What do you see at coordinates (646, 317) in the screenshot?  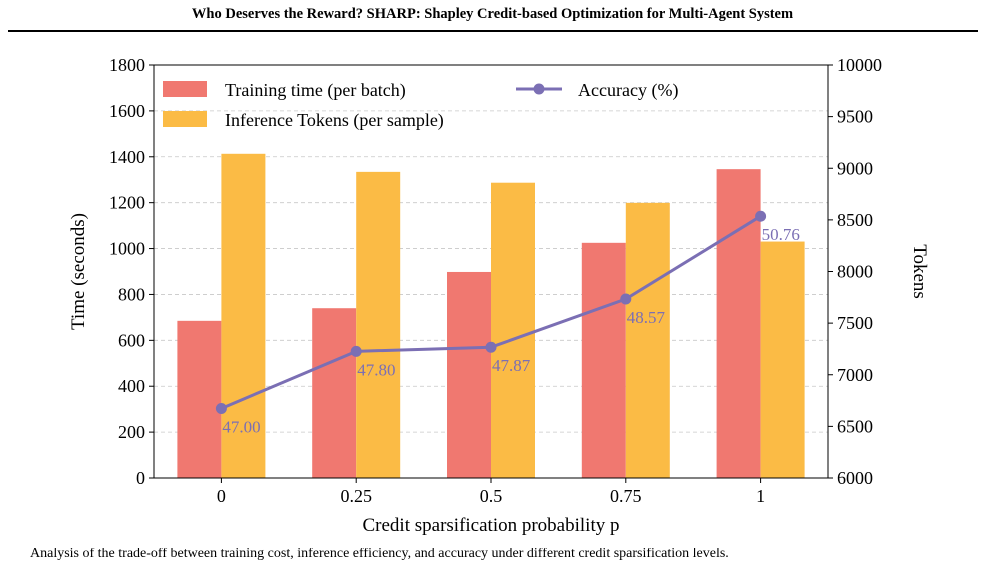 I see `accuracy-data-label: 48.57` at bounding box center [646, 317].